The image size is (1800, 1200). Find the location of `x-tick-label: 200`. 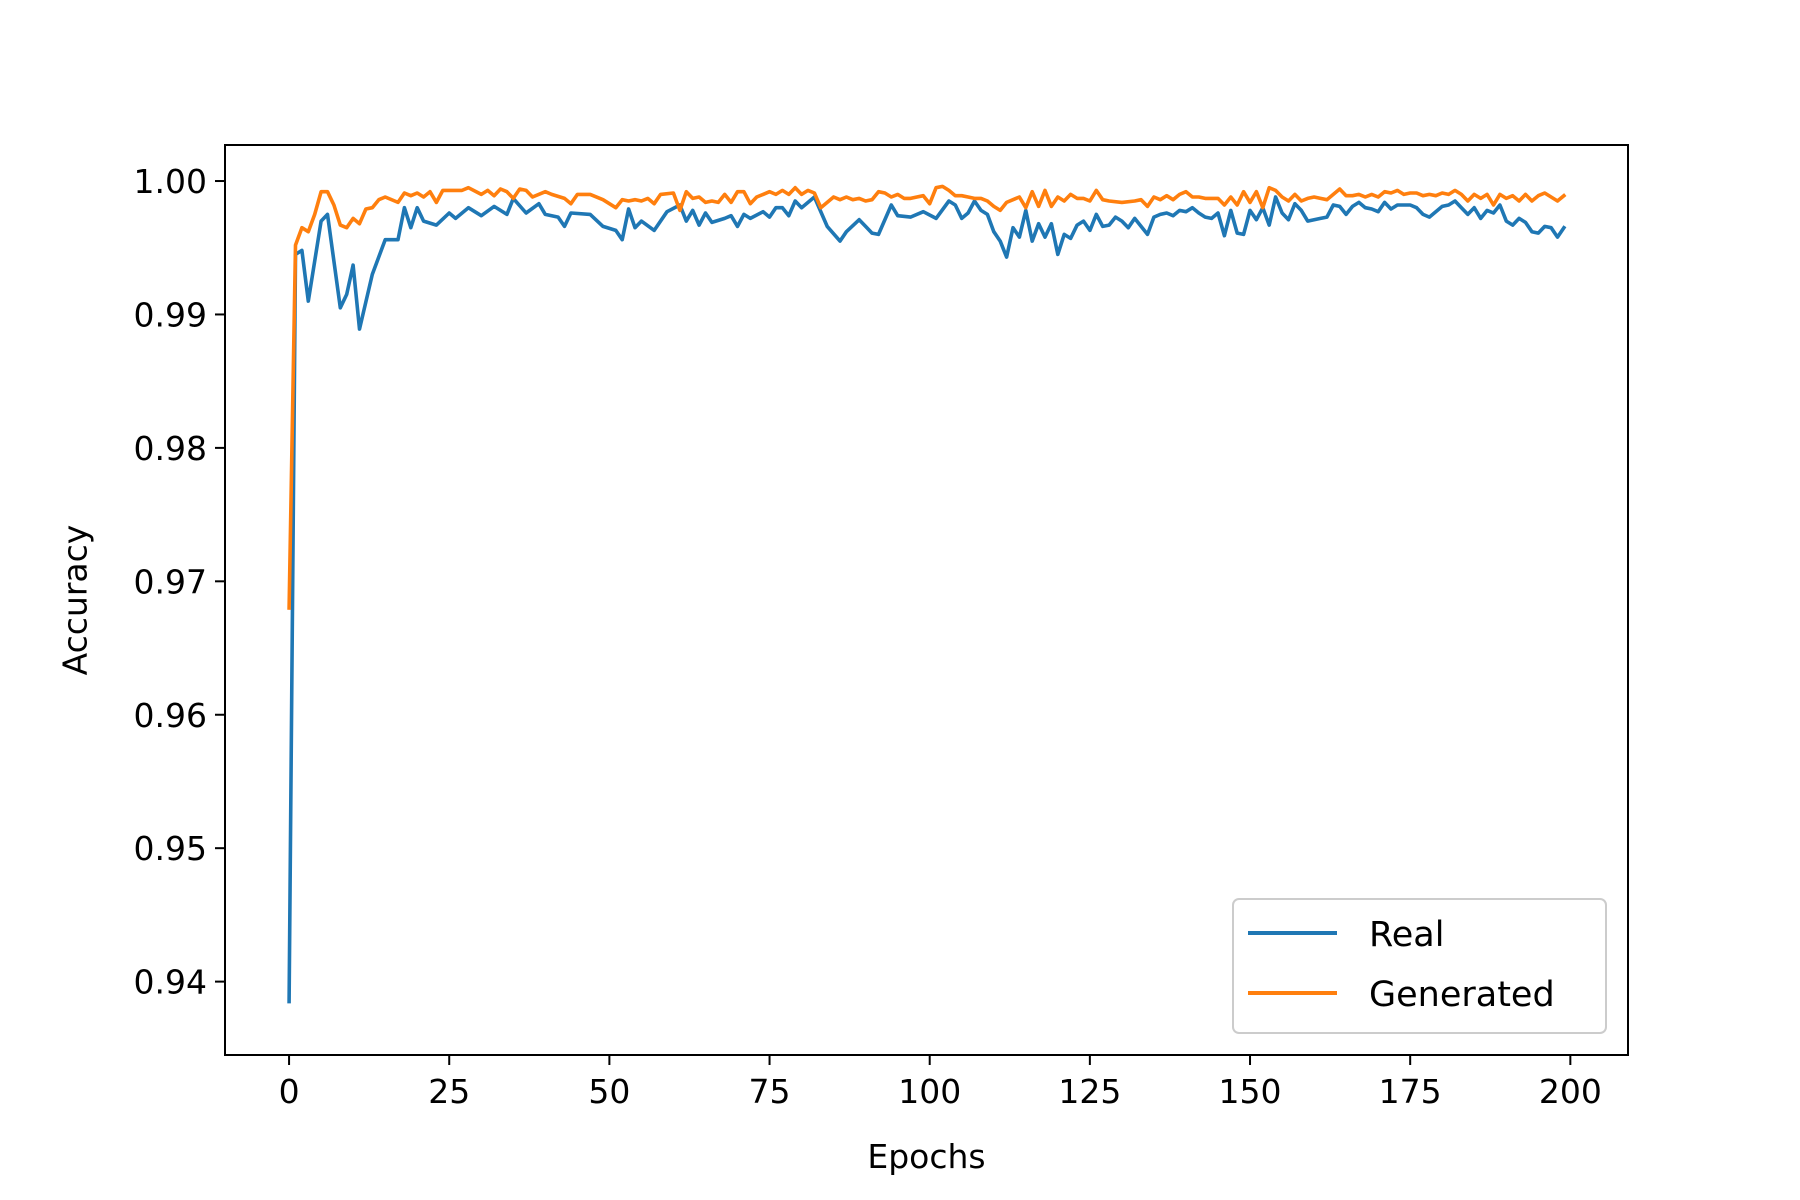

x-tick-label: 200 is located at coordinates (1570, 1091).